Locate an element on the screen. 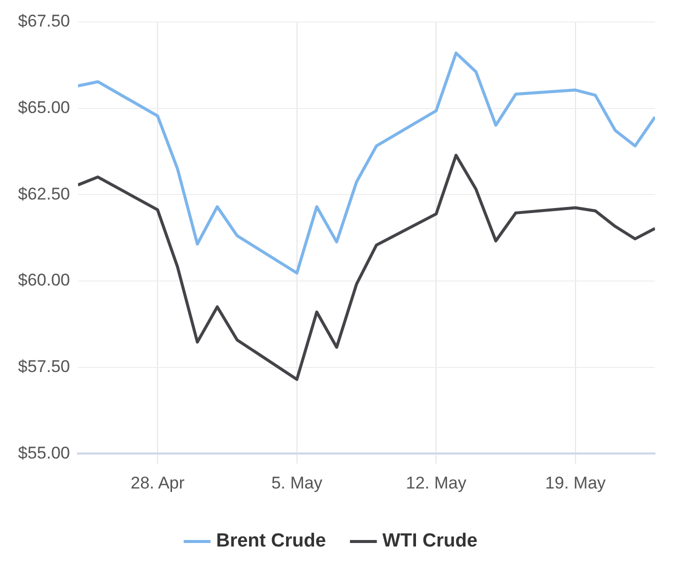  legend-label: Brent Crude is located at coordinates (271, 541).